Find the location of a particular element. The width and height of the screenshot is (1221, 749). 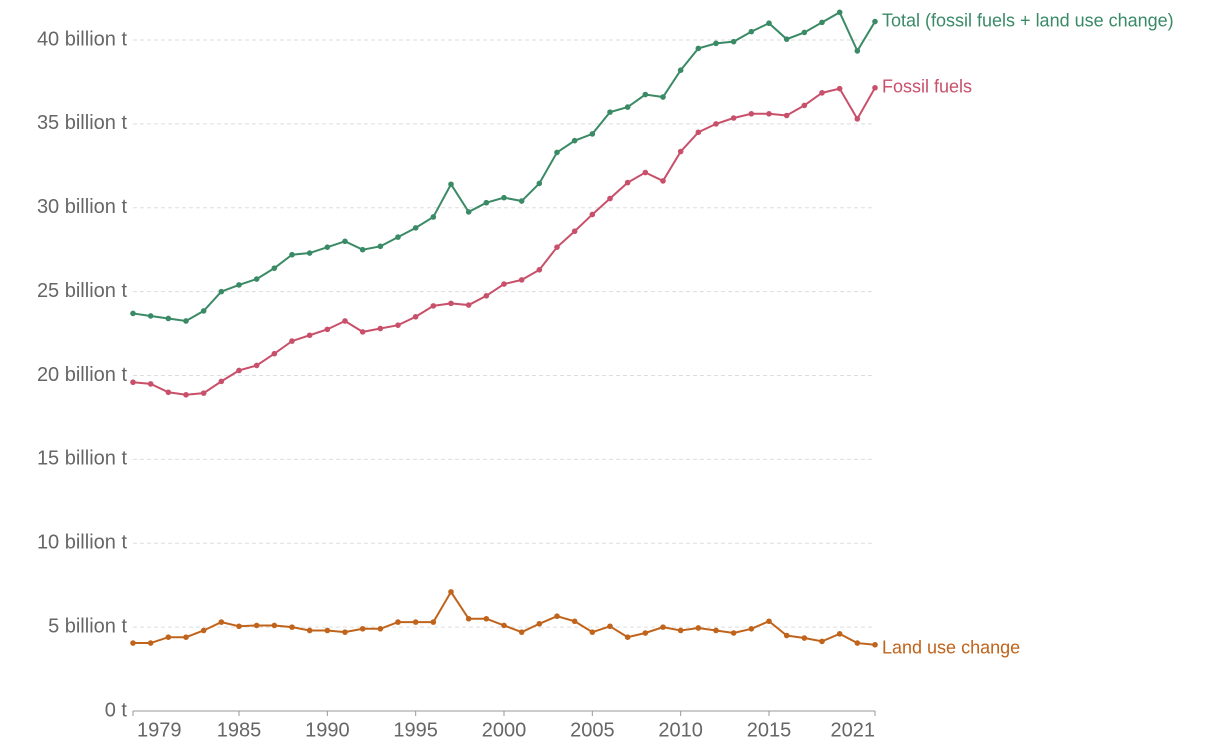

x-tick-label: 2021 is located at coordinates (853, 730).